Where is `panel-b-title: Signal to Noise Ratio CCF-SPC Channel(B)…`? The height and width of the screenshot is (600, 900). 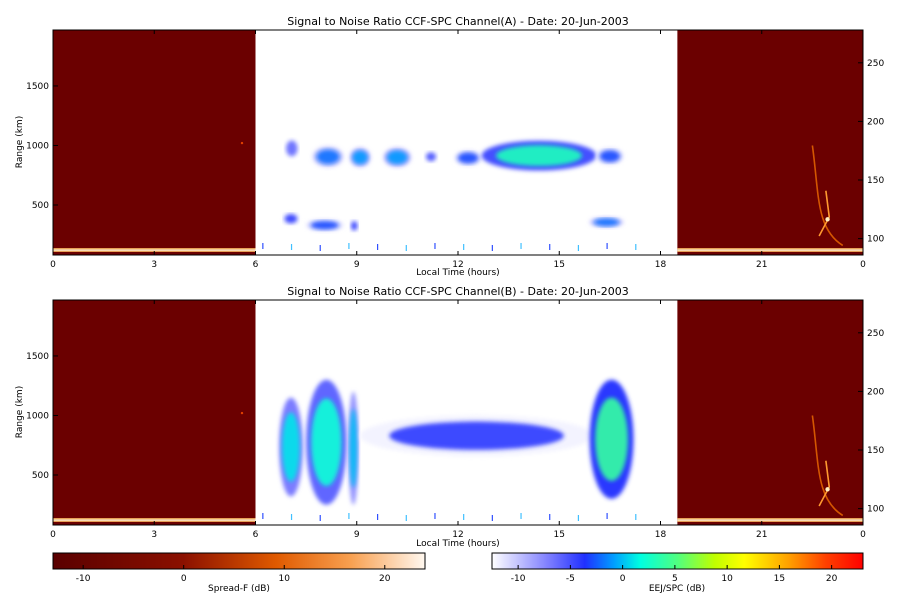
panel-b-title: Signal to Noise Ratio CCF-SPC Channel(B)… is located at coordinates (458, 291).